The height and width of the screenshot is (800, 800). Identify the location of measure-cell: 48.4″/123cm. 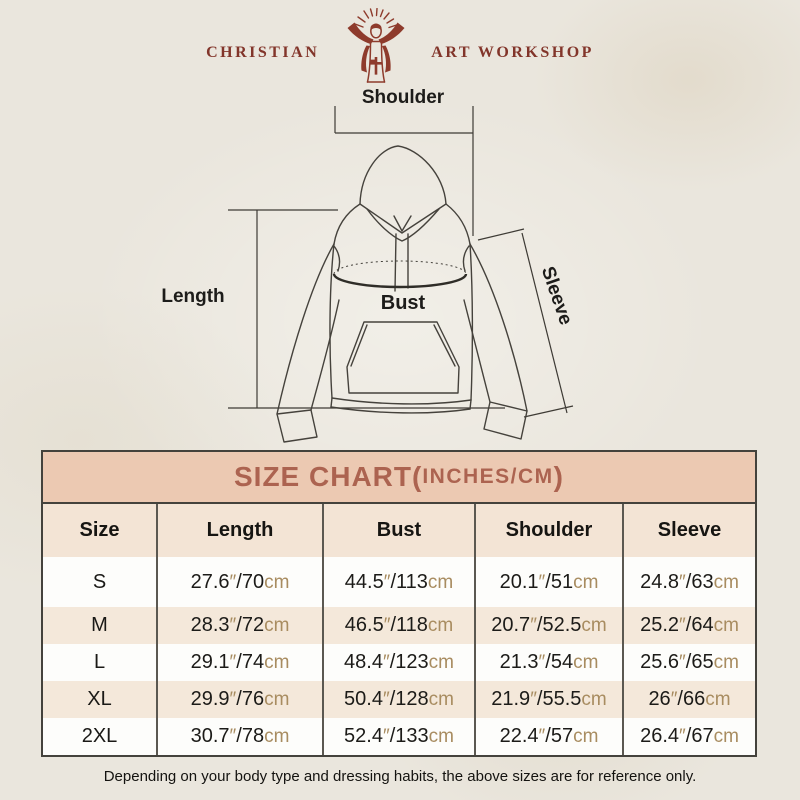
(398, 662).